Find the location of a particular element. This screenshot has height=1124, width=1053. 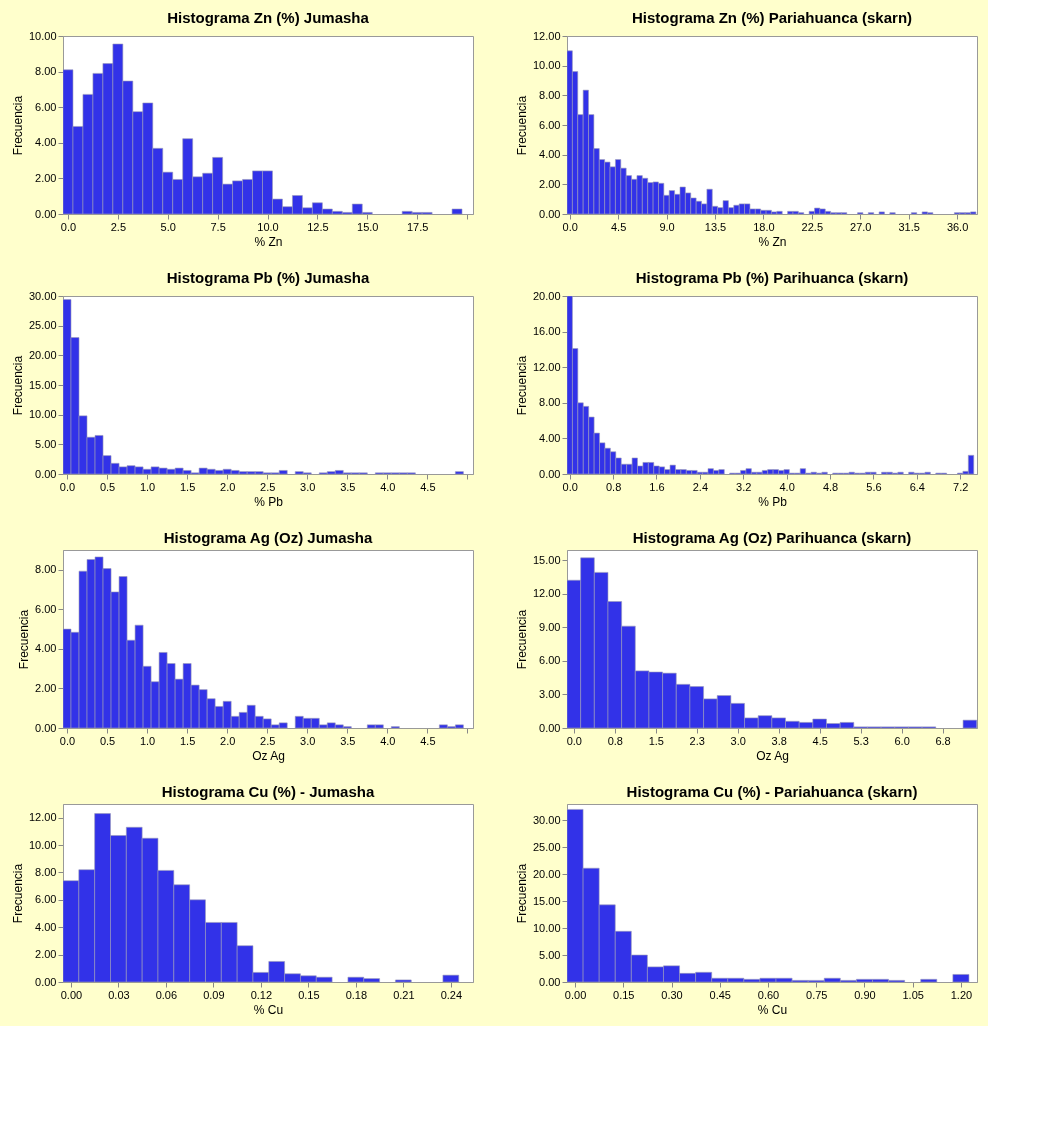

x-tick-label: 5.0 is located at coordinates (168, 226).